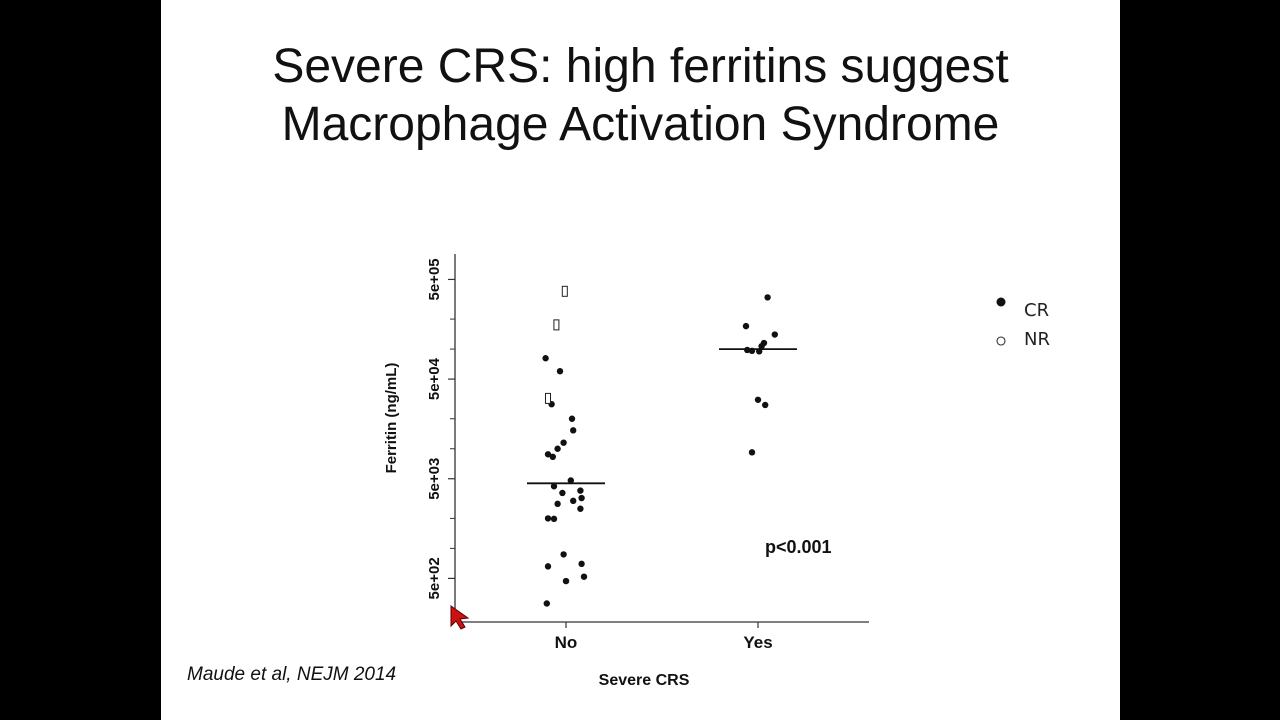 The height and width of the screenshot is (720, 1280). What do you see at coordinates (757, 642) in the screenshot?
I see `x-tick-label: Yes` at bounding box center [757, 642].